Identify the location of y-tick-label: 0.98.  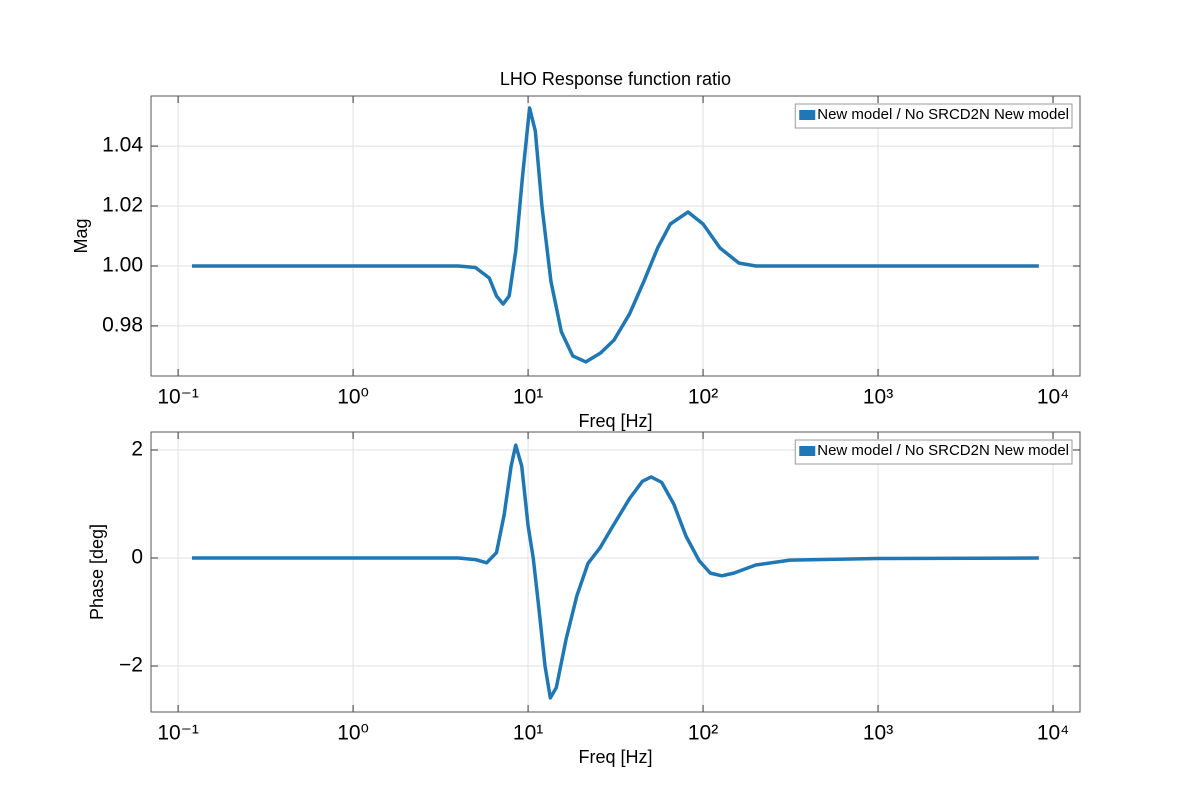
(122, 324).